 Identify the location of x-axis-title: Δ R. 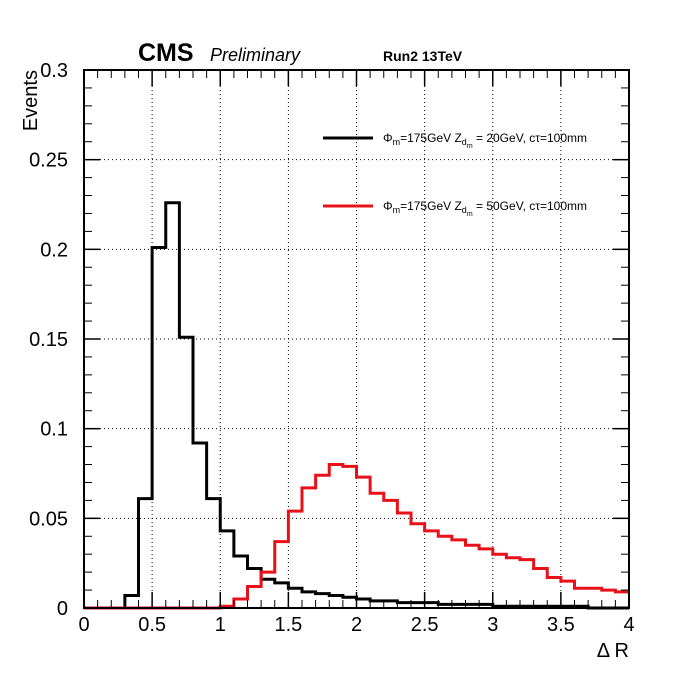
(613, 651).